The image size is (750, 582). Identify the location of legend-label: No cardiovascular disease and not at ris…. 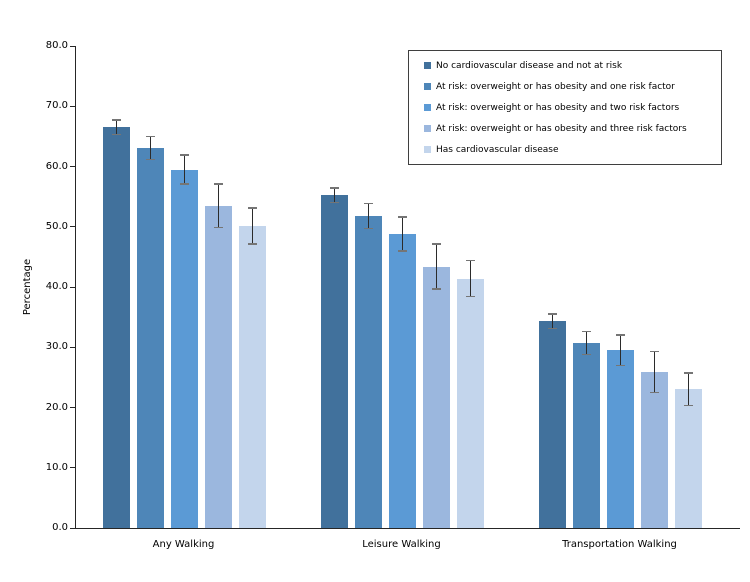
(529, 65).